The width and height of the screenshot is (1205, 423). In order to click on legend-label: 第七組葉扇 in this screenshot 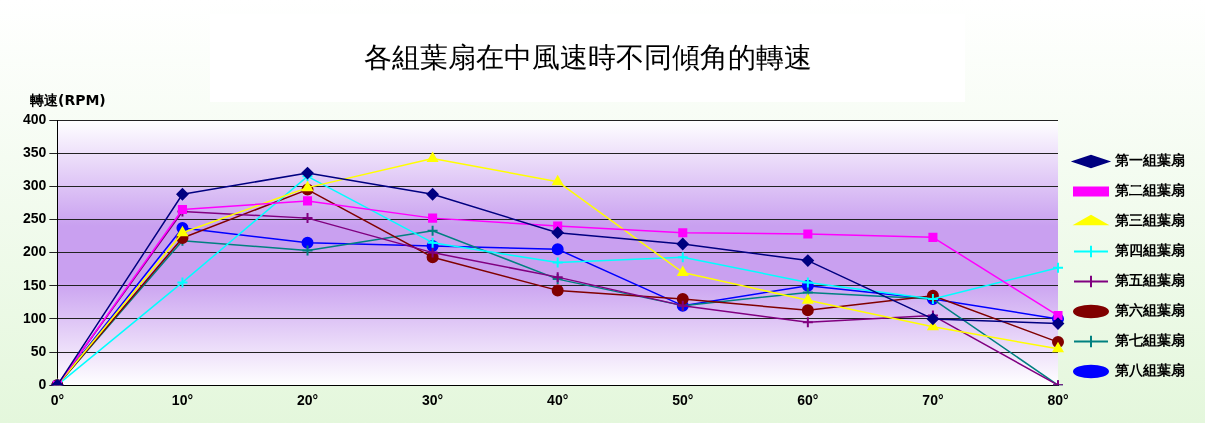, I will do `click(1149, 340)`.